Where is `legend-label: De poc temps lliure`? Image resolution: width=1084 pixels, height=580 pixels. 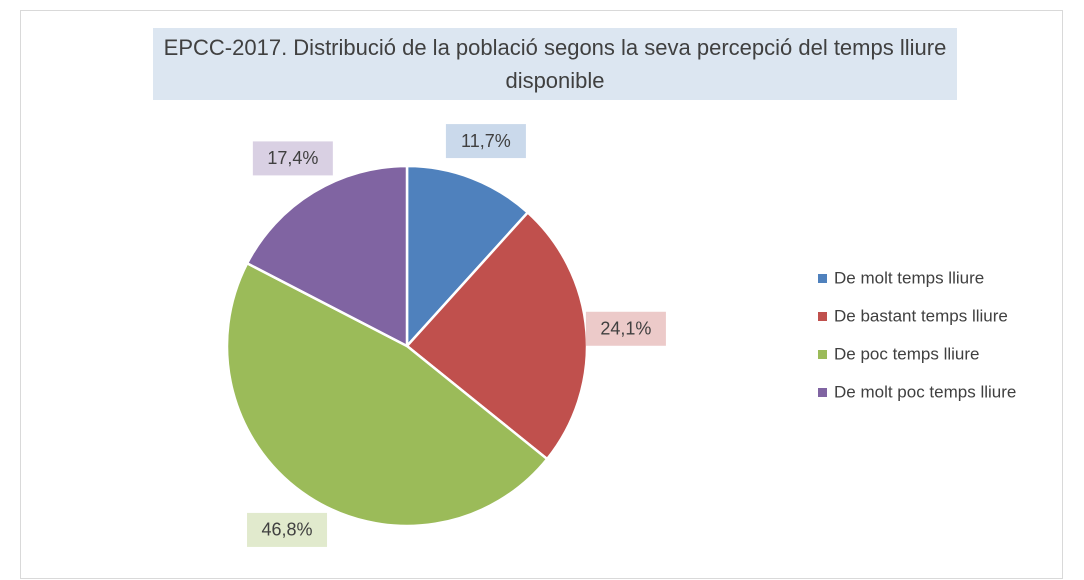 legend-label: De poc temps lliure is located at coordinates (907, 353).